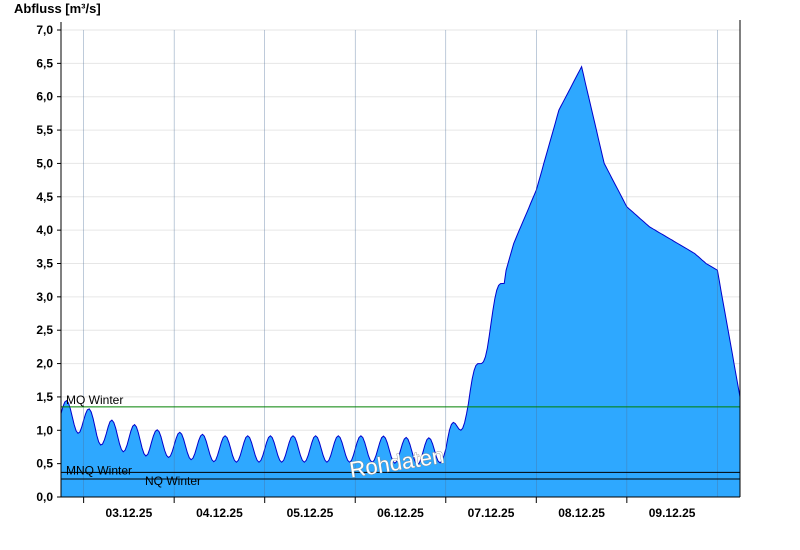  Describe the element at coordinates (44, 97) in the screenshot. I see `y-tick-label: 6,0` at that location.